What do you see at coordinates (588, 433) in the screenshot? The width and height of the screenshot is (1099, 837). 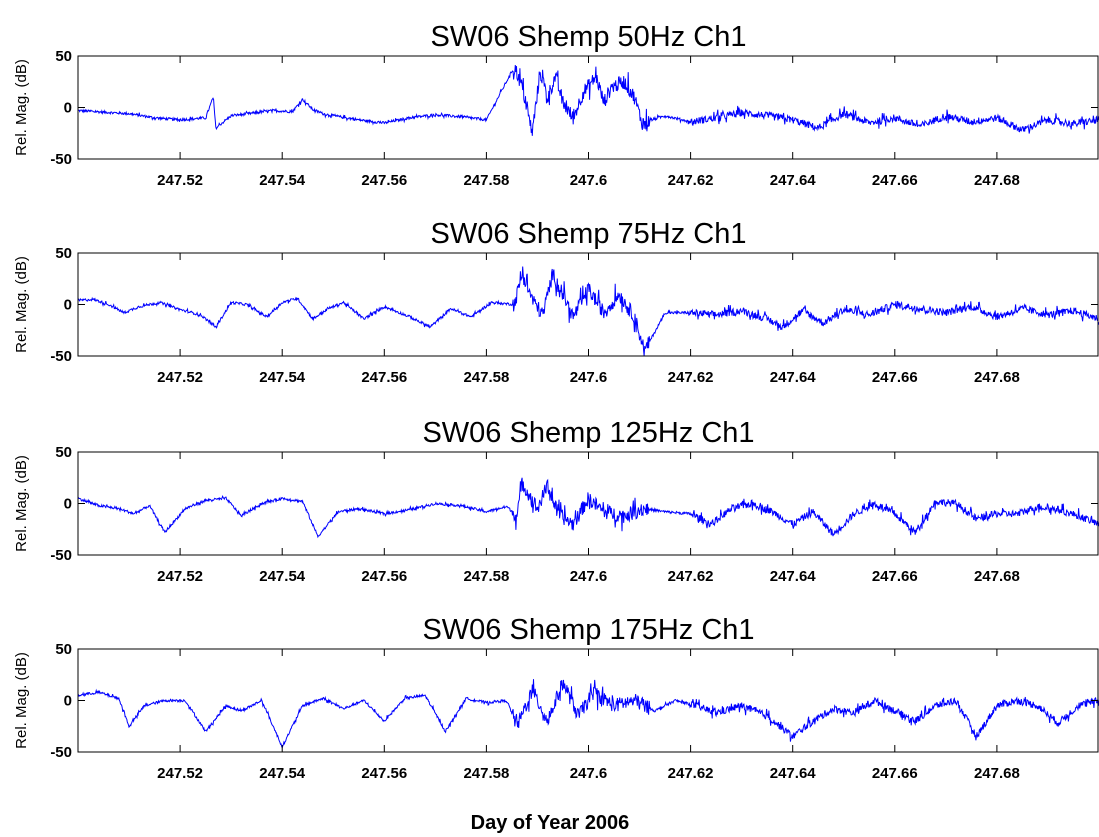 I see `subplot-title: SW06 Shemp 125Hz Ch1` at bounding box center [588, 433].